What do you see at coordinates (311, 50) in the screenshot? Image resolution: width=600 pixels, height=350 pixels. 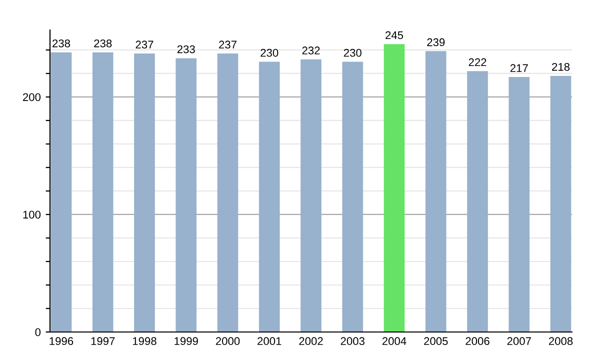 I see `data-label: 232` at bounding box center [311, 50].